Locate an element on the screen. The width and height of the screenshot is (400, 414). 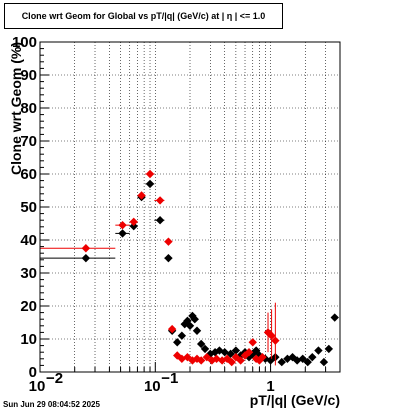
x-tick-exponent: −2 is located at coordinates (54, 378).